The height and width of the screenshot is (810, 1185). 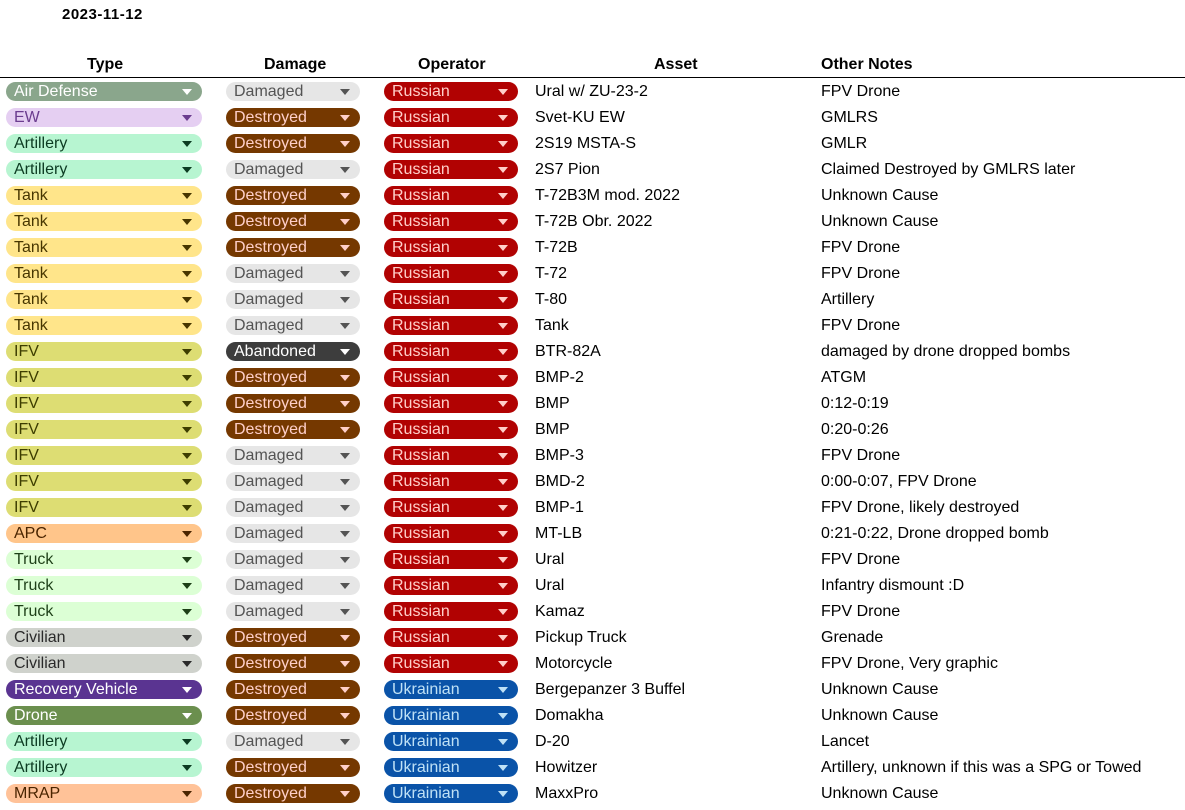 What do you see at coordinates (920, 507) in the screenshot?
I see `notes-cell: FPV Drone, likely destroyed` at bounding box center [920, 507].